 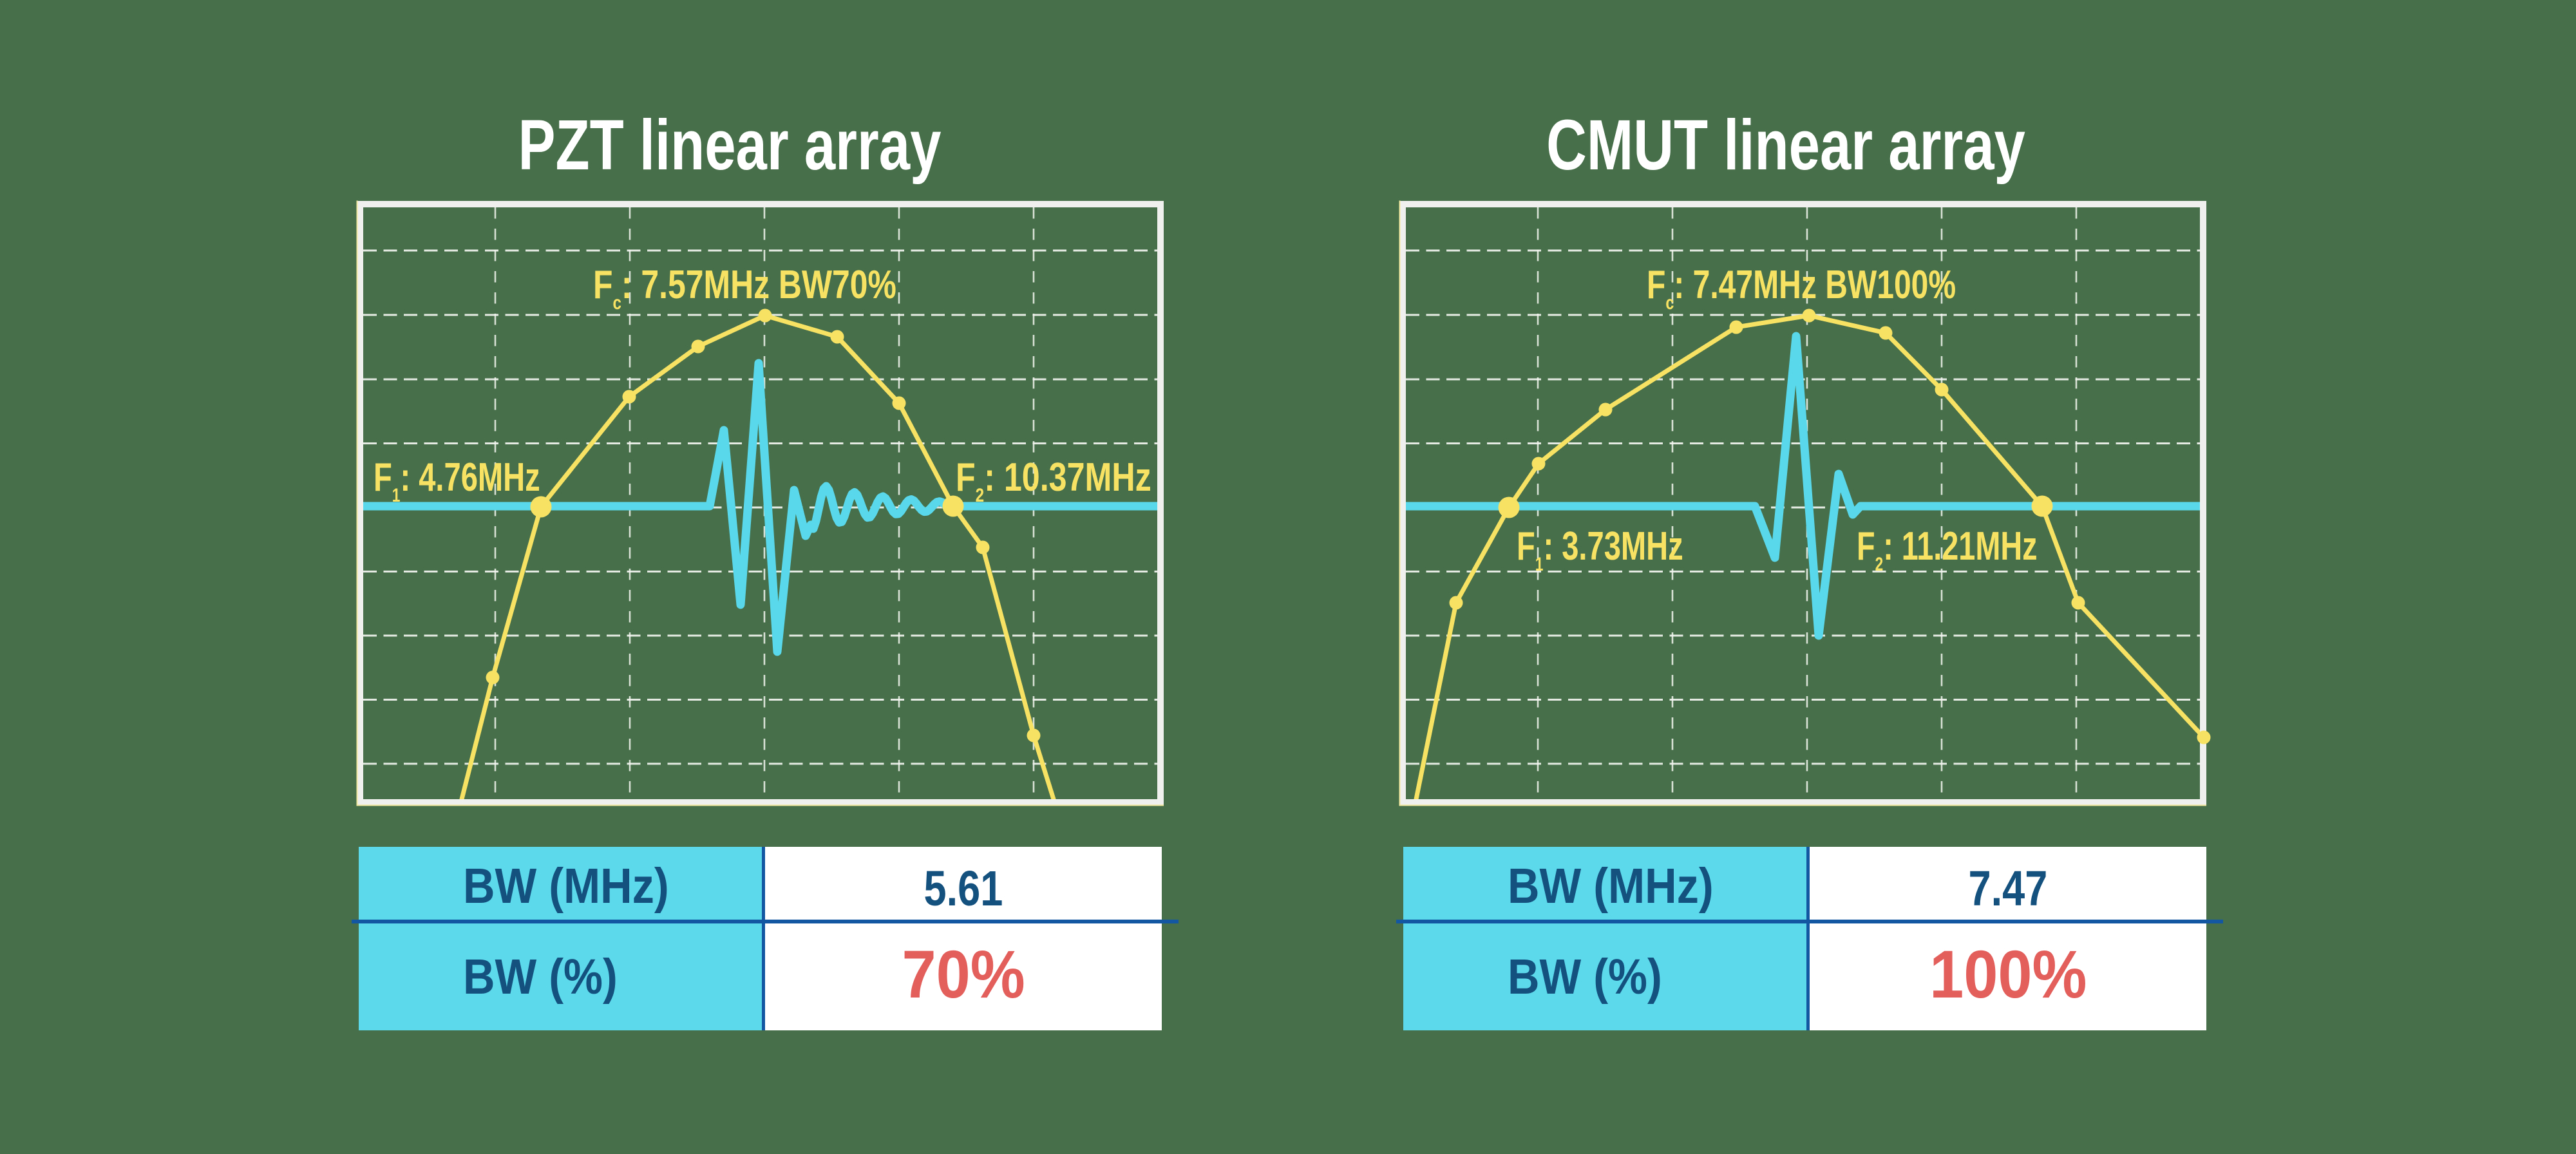 I want to click on svg-text: Fc​: 7.57MHz BW70%, so click(x=745, y=288).